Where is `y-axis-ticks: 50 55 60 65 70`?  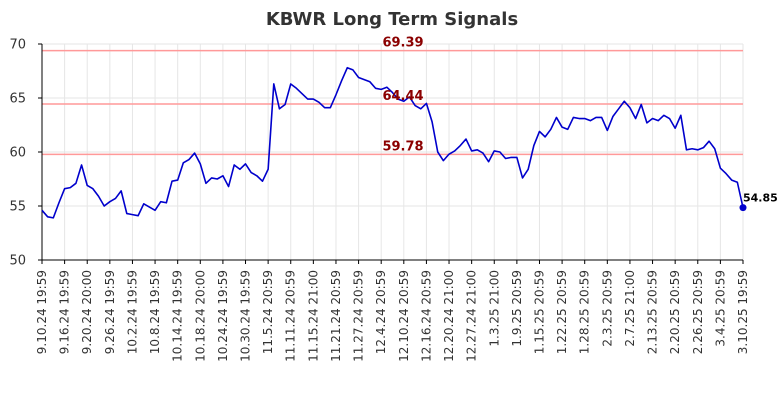 y-axis-ticks: 50 55 60 65 70 is located at coordinates (25, 153).